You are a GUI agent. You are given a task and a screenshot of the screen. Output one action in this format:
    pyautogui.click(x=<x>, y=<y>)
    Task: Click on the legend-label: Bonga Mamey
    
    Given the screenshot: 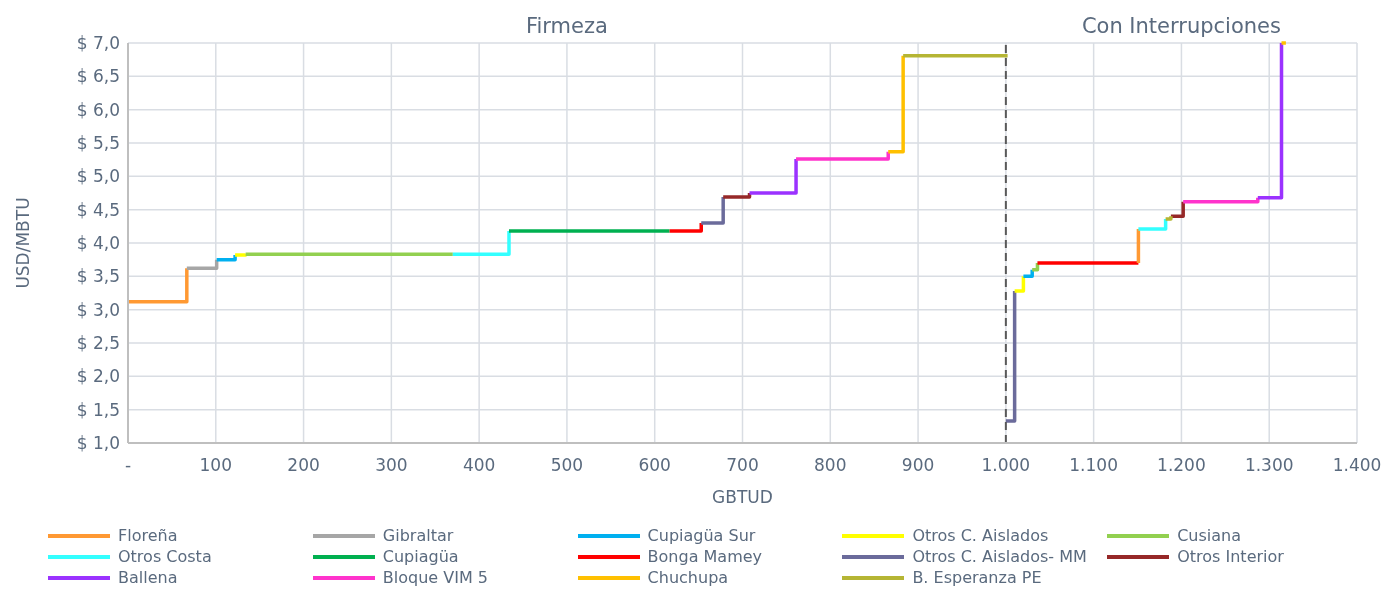 What is the action you would take?
    pyautogui.click(x=705, y=556)
    